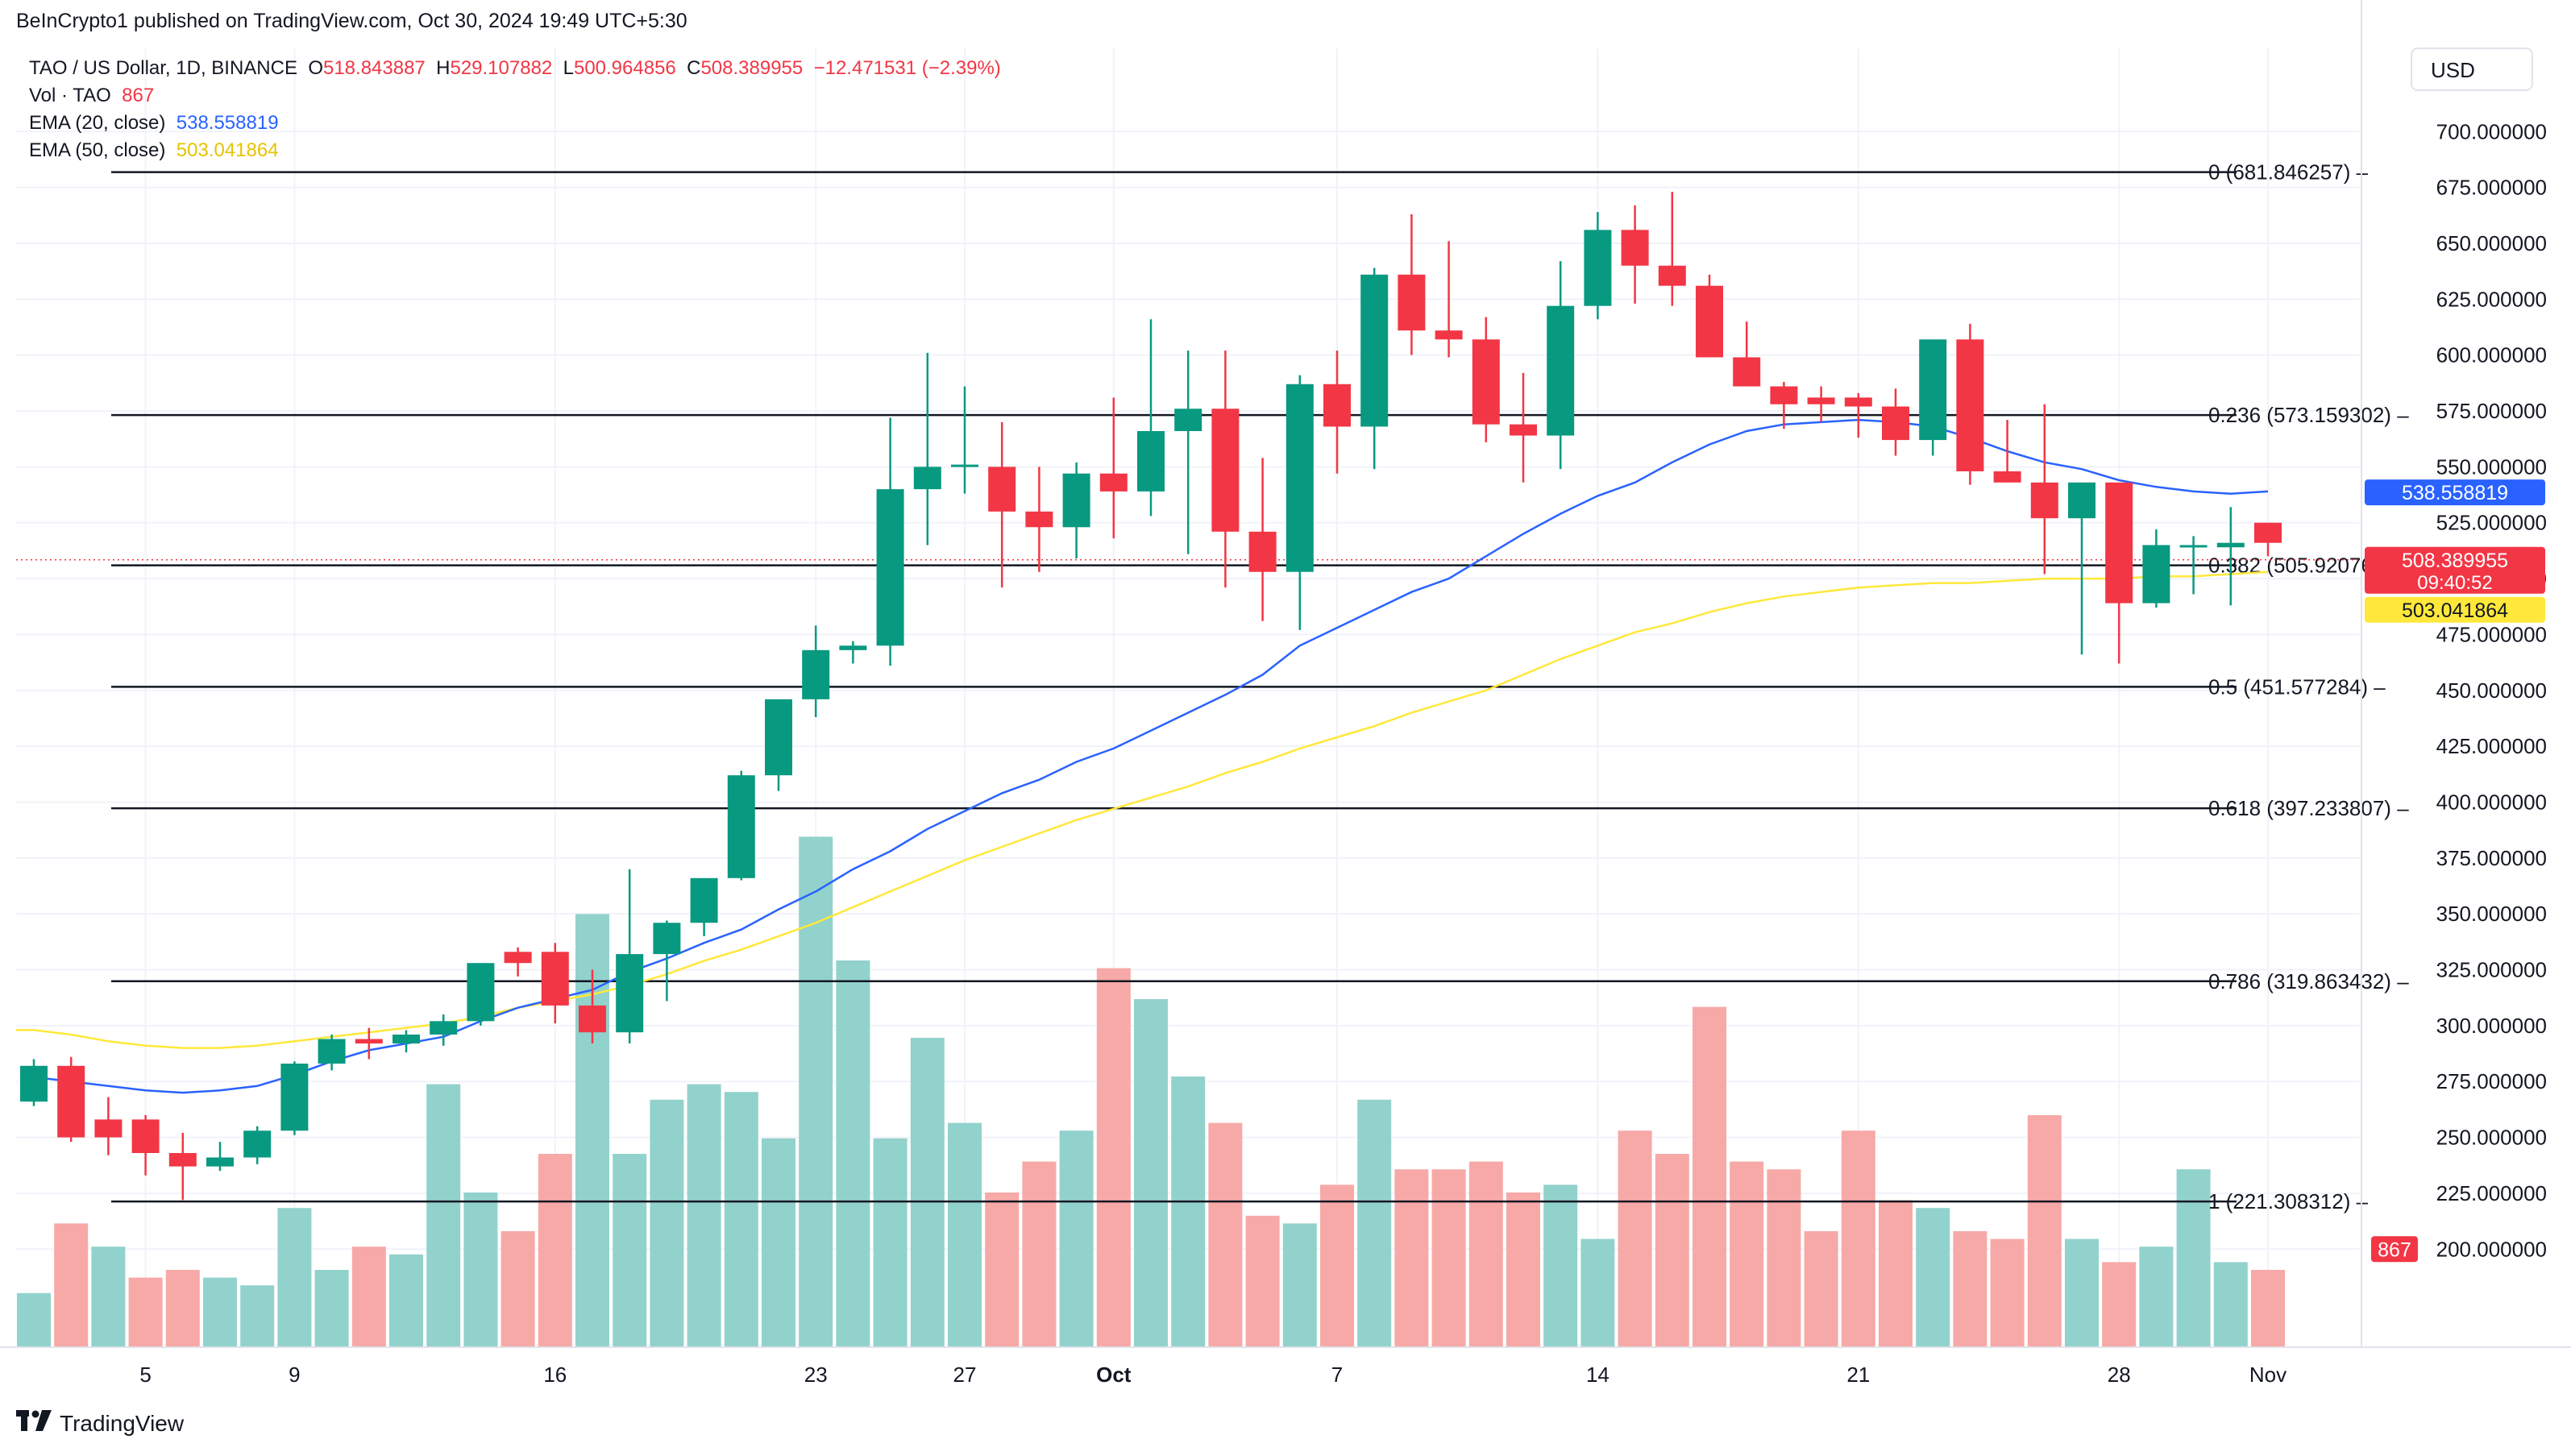  I want to click on x-tick-label: 16, so click(555, 1375).